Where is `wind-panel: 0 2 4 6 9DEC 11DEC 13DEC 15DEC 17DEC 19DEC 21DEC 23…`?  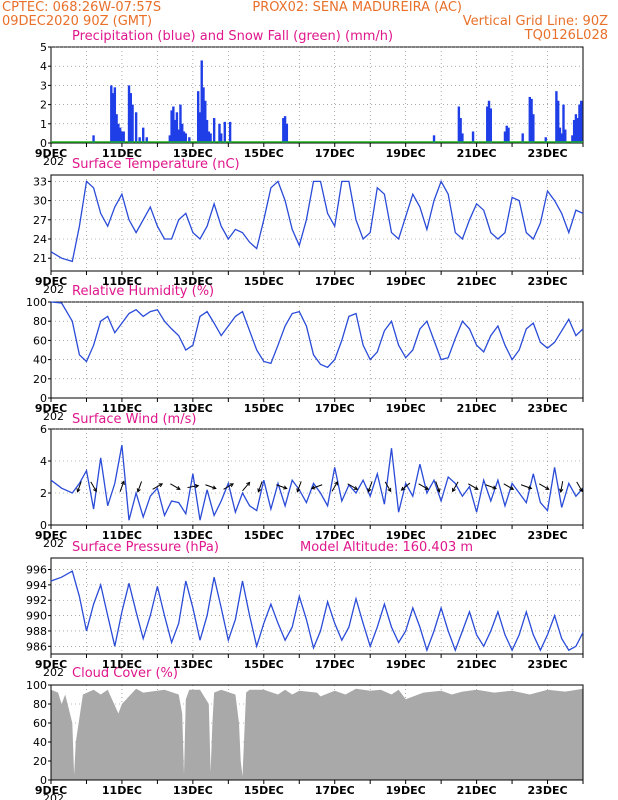 wind-panel: 0 2 4 6 9DEC 11DEC 13DEC 15DEC 17DEC 19DEC 21DEC 23… is located at coordinates (309, 486).